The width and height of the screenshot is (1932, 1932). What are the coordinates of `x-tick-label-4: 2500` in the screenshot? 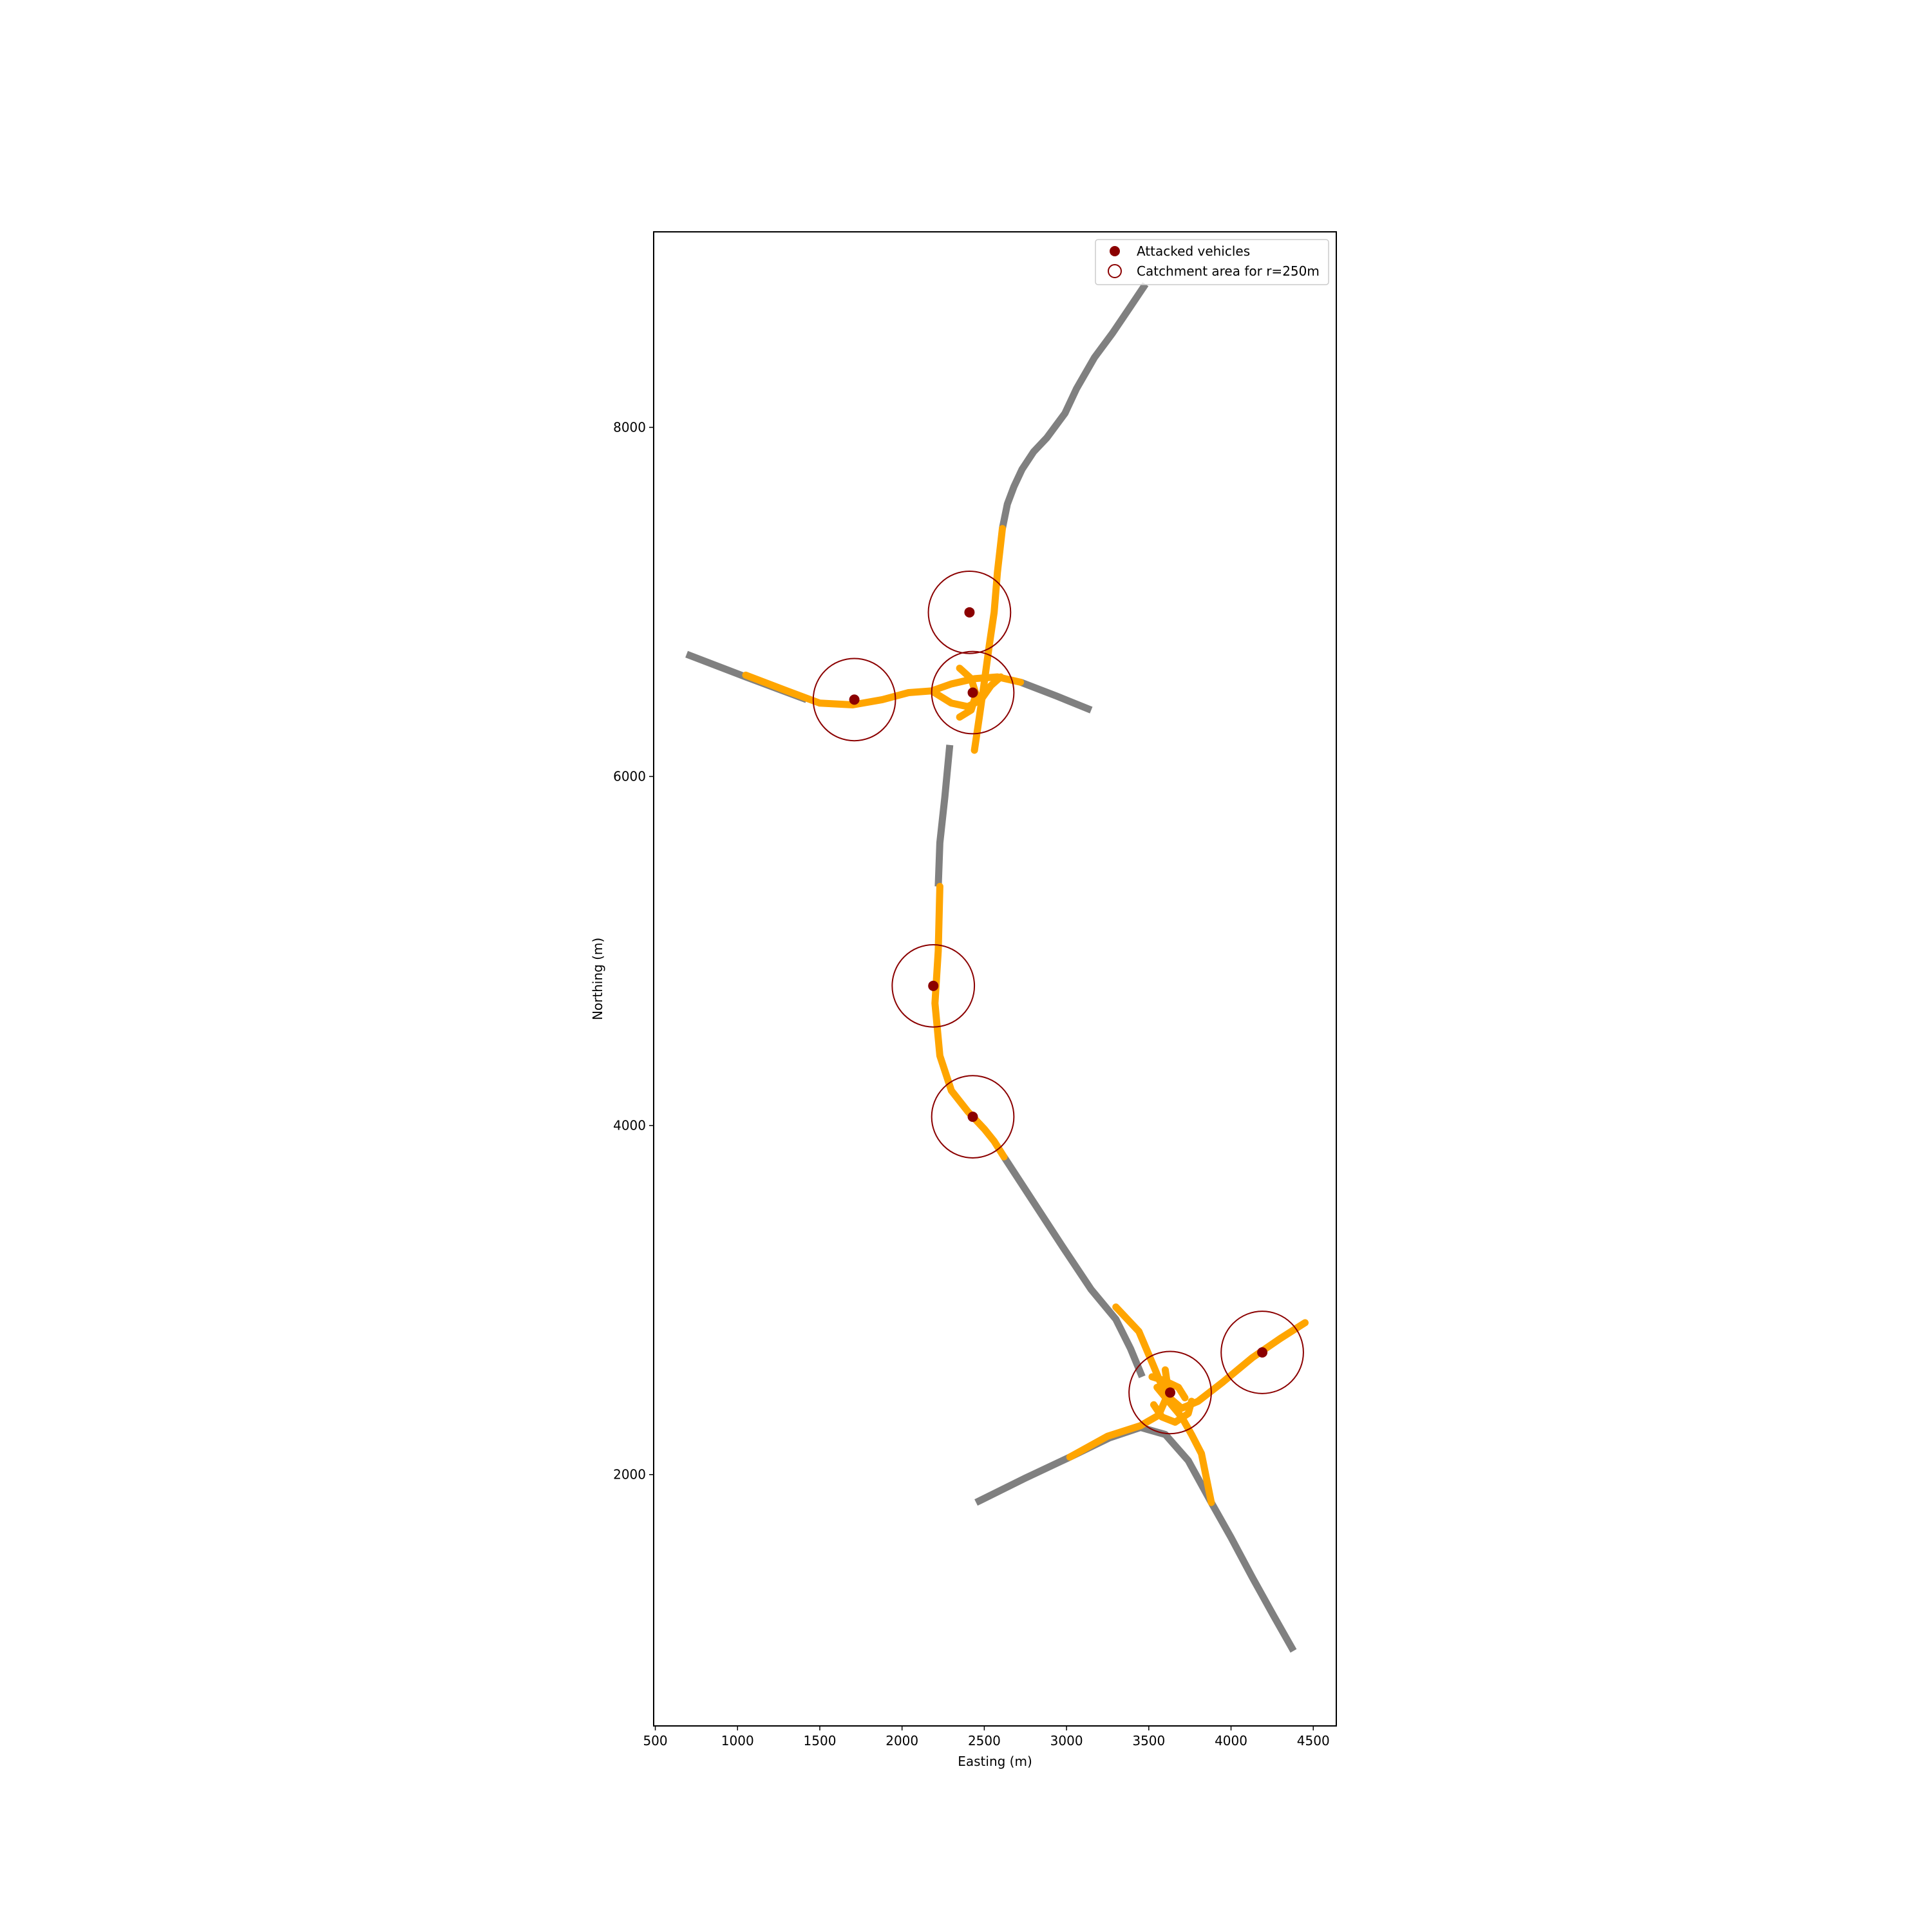 It's located at (984, 1740).